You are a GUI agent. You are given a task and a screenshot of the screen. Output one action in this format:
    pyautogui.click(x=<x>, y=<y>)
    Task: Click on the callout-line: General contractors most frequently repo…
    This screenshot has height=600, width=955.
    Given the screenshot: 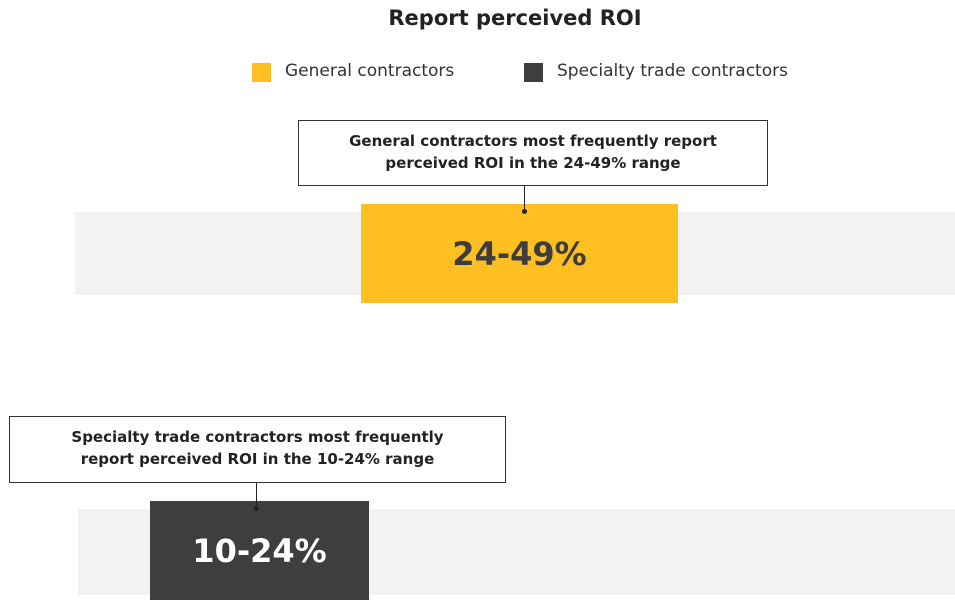 What is the action you would take?
    pyautogui.click(x=533, y=141)
    